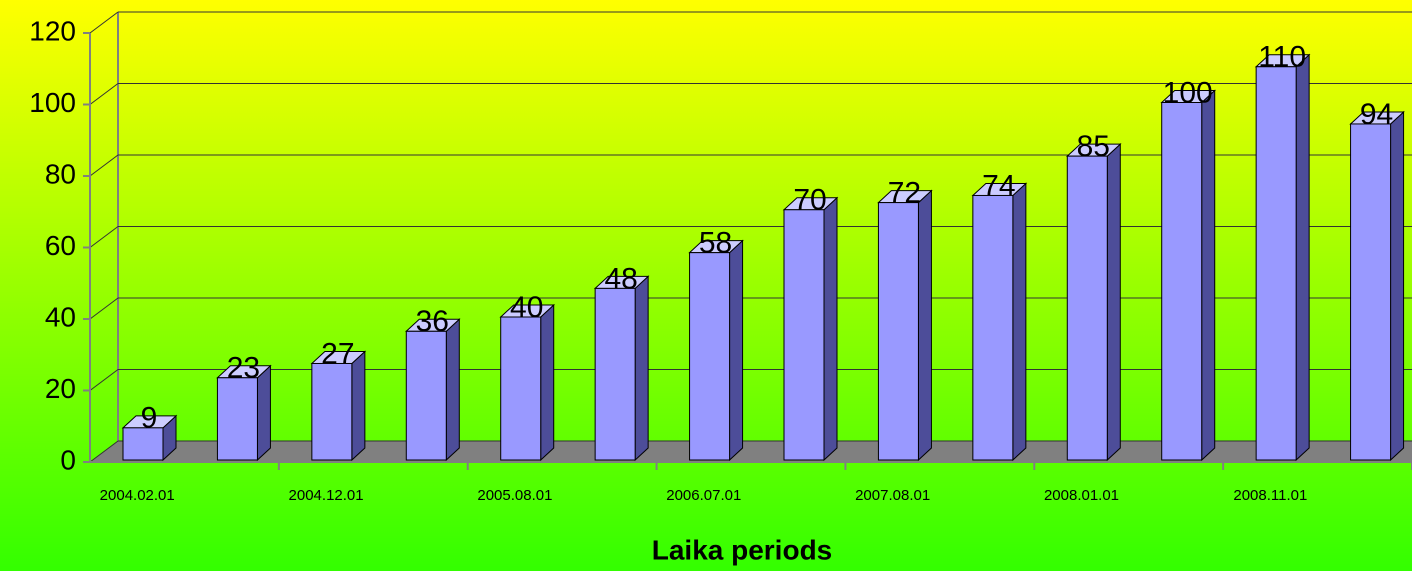 The width and height of the screenshot is (1412, 571). I want to click on x-tick-label: 2007.08.01, so click(892, 495).